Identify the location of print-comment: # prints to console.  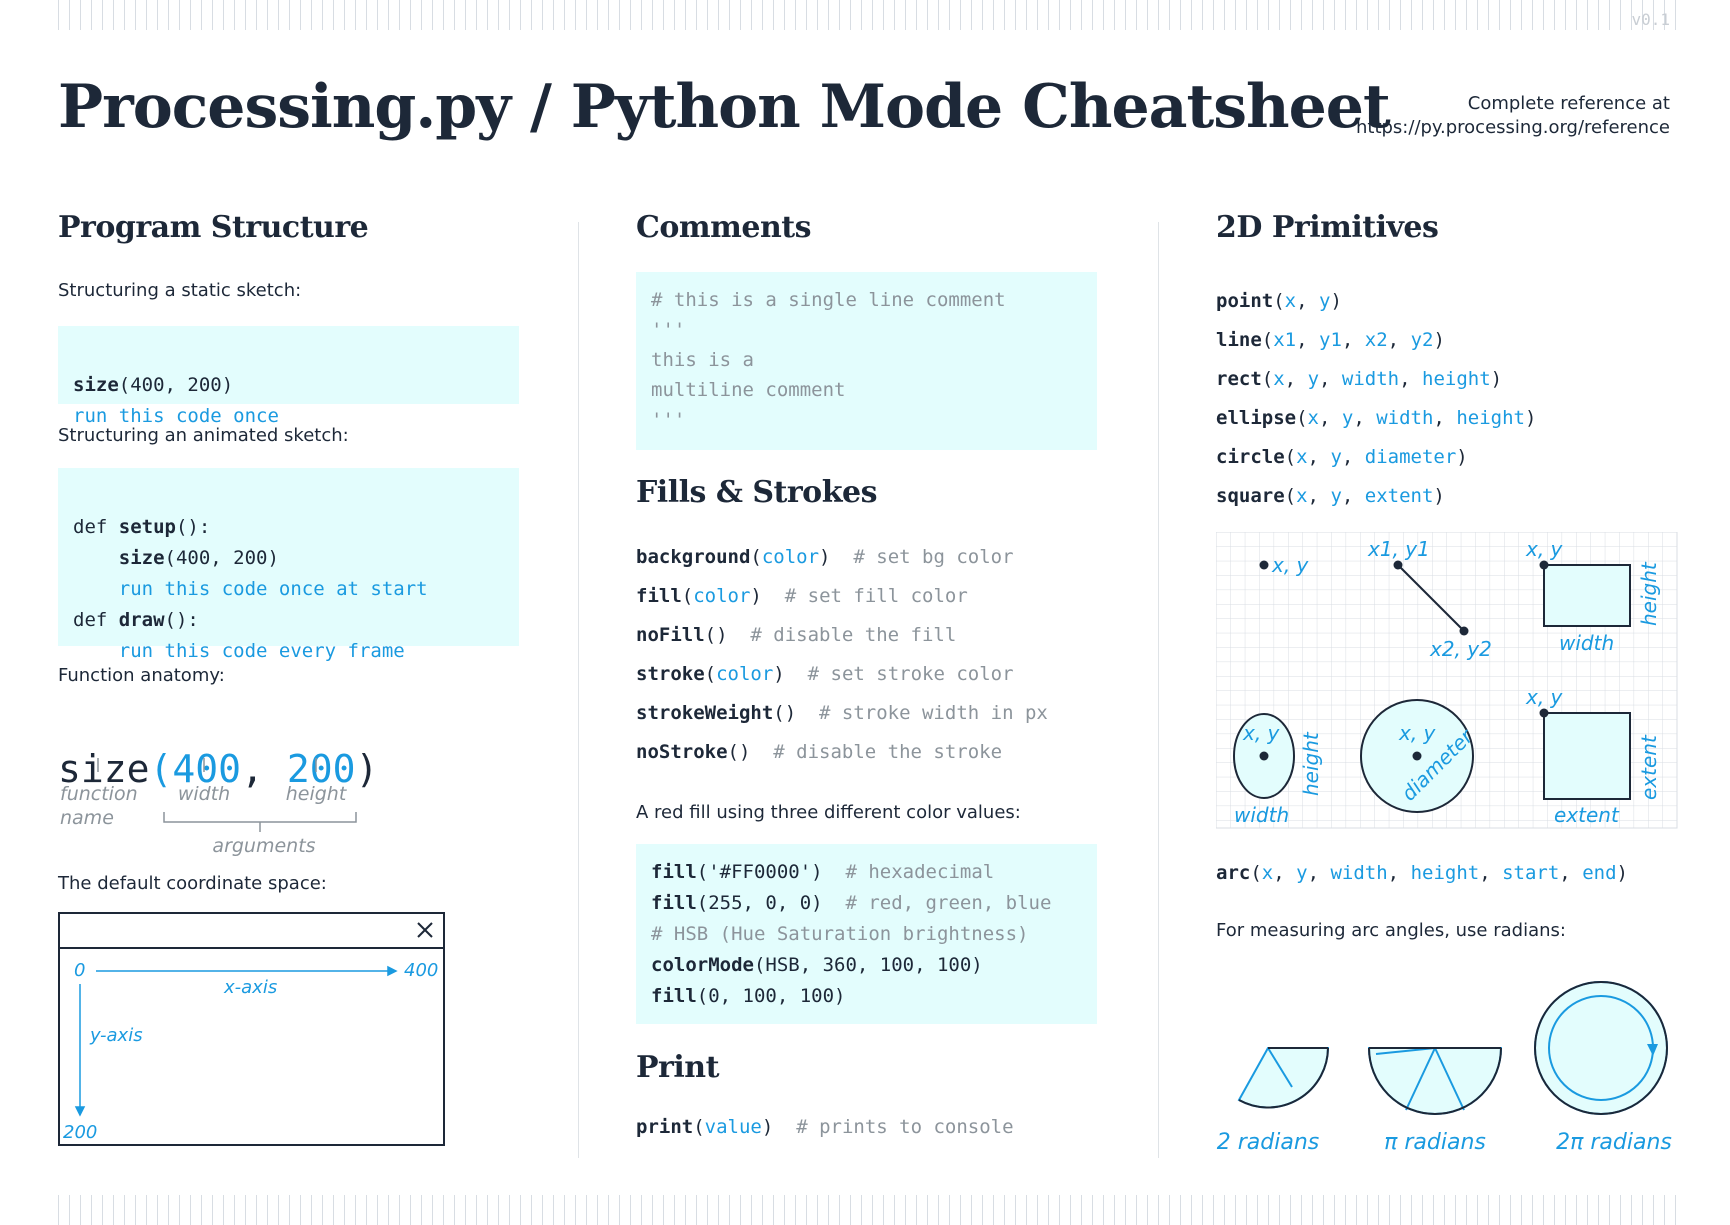
(905, 1127).